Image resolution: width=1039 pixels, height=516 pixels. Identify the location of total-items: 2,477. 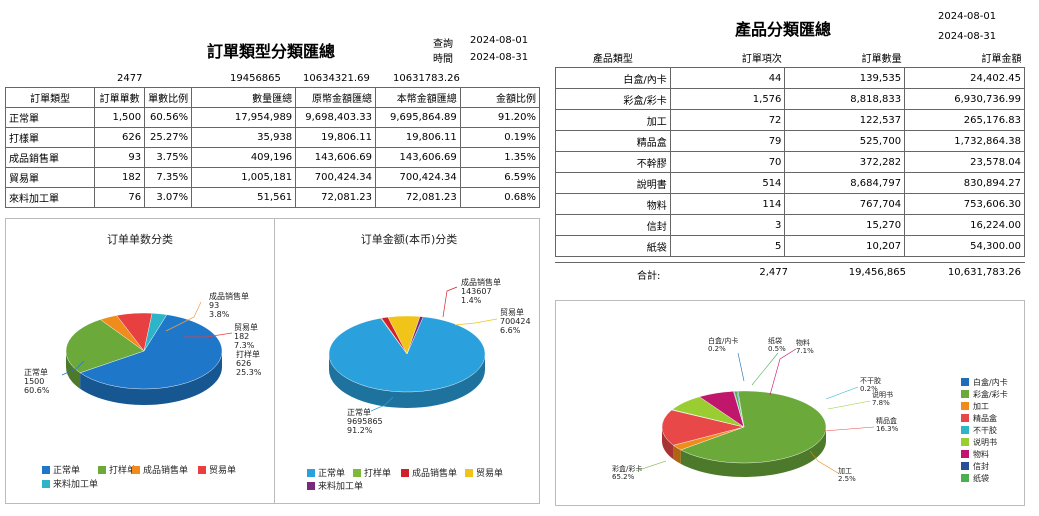
(773, 272).